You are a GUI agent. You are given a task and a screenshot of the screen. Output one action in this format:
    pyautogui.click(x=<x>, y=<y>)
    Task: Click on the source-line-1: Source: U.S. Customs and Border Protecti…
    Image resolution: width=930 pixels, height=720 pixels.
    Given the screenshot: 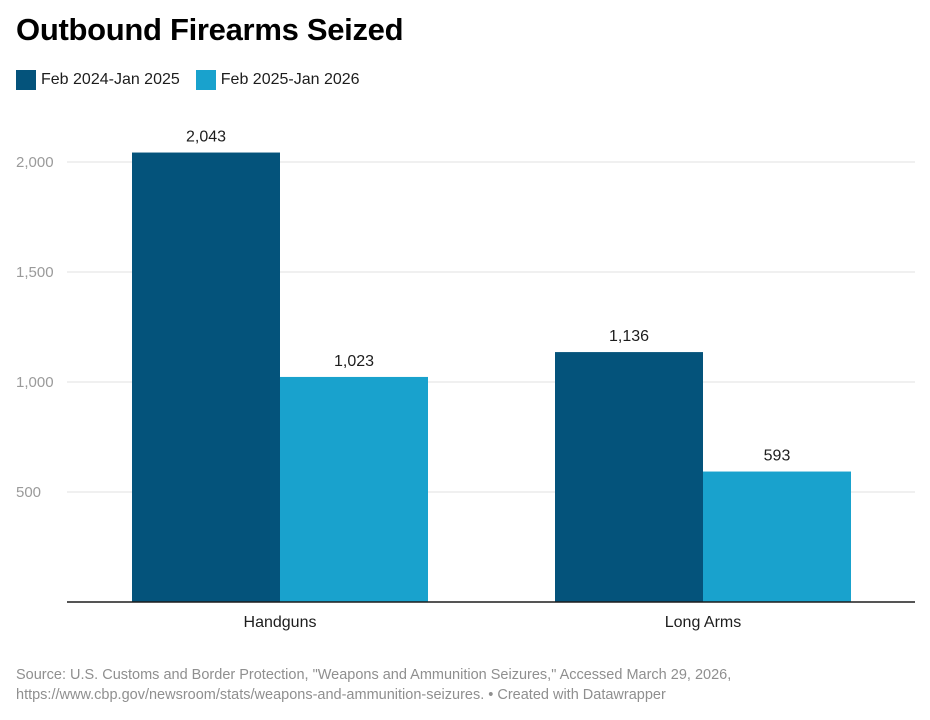 What is the action you would take?
    pyautogui.click(x=374, y=675)
    